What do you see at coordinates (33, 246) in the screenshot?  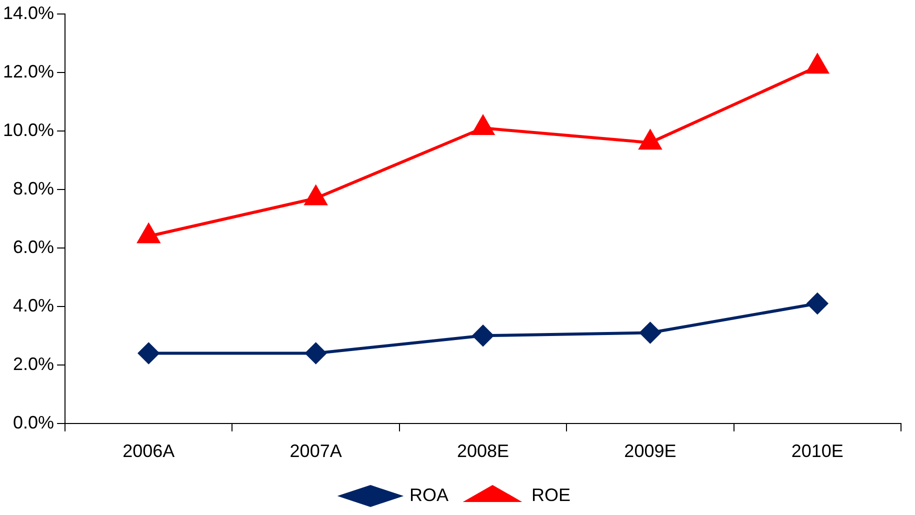 I see `y-tick-label: 6.0%` at bounding box center [33, 246].